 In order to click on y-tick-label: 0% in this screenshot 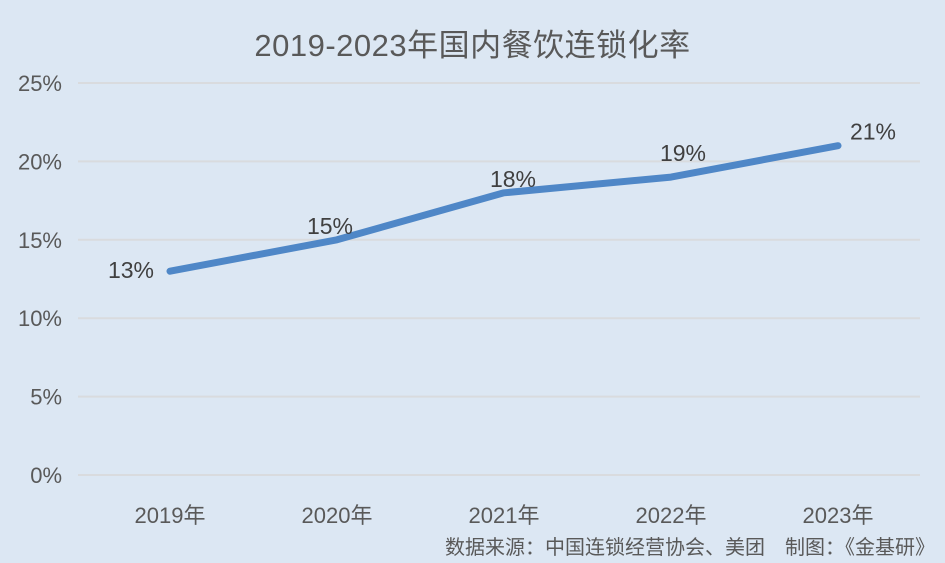, I will do `click(46, 475)`.